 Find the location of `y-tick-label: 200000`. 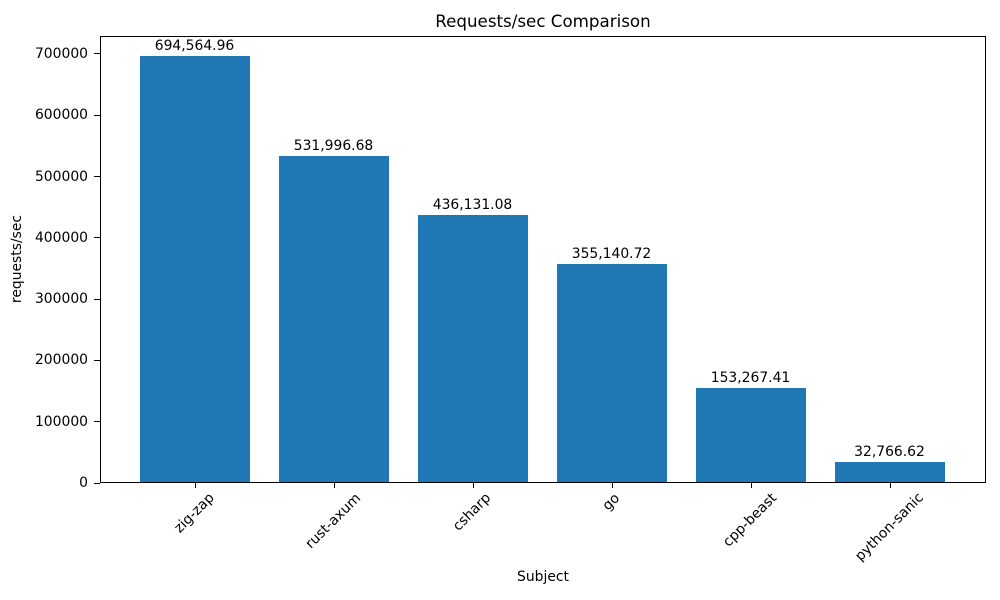

y-tick-label: 200000 is located at coordinates (61, 360).